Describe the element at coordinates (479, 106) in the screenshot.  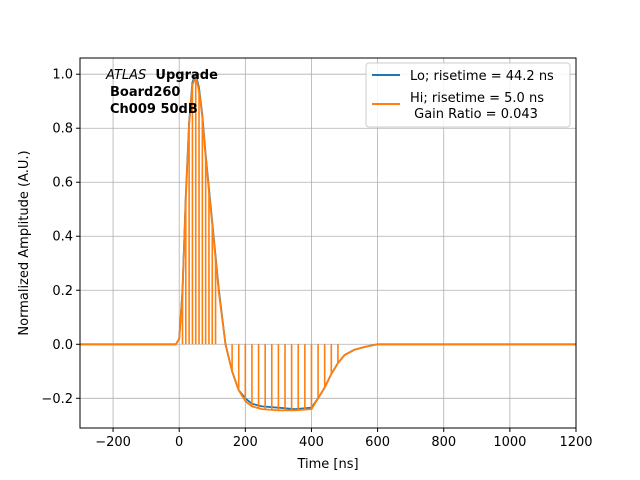
I see `legend-label-hi: Hi; risetime = 5.0 ns Gain Ratio = 0.043` at that location.